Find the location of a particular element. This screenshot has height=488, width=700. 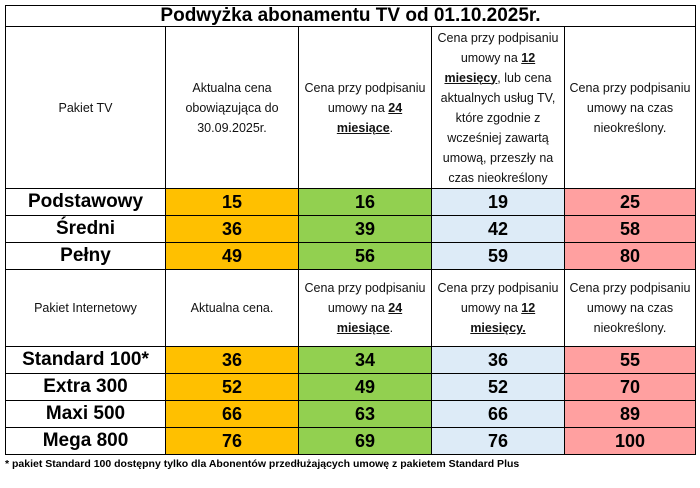

header-text: Pakiet Internetowy is located at coordinates (85, 308).